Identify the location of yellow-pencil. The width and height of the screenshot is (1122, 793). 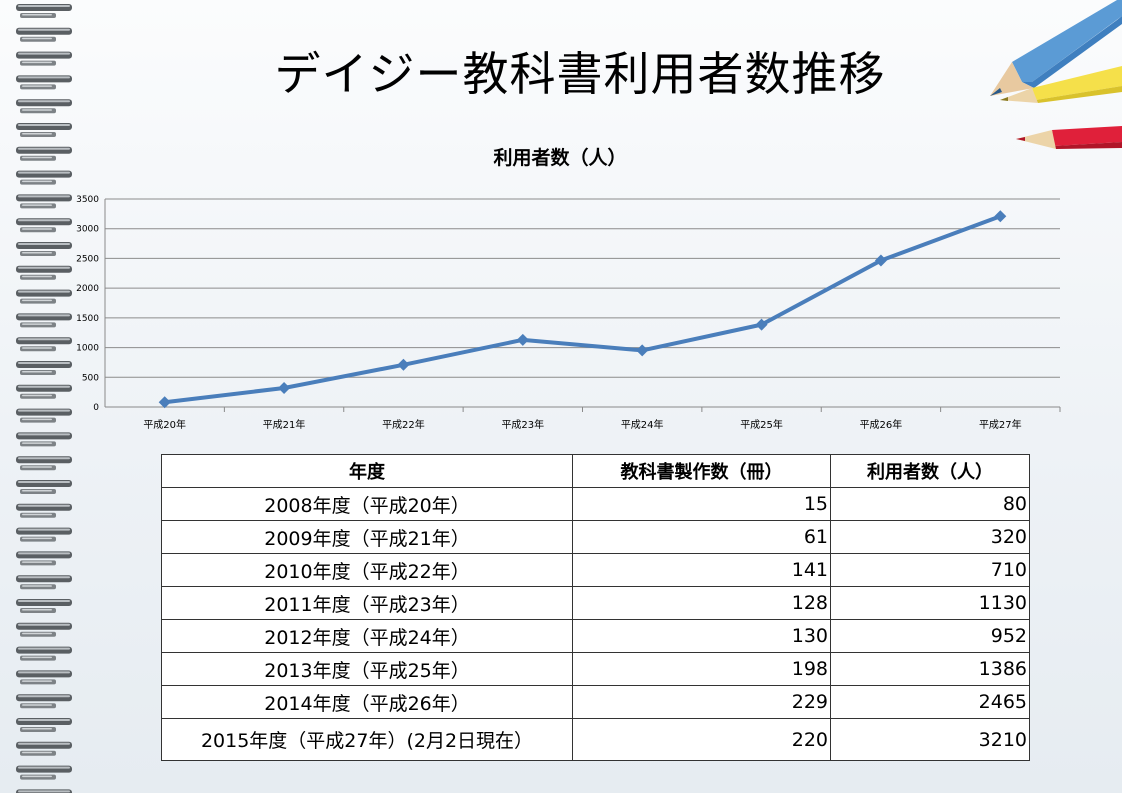
(1061, 84).